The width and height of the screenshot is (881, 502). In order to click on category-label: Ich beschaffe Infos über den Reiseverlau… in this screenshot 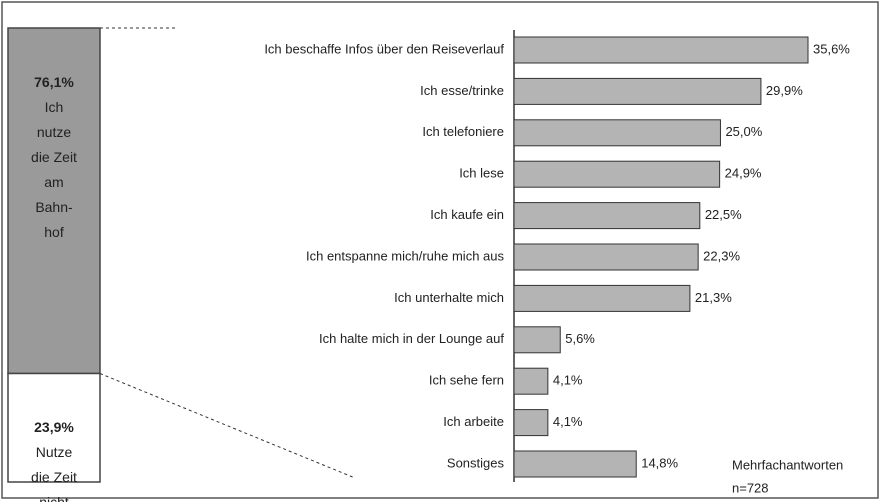, I will do `click(384, 48)`.